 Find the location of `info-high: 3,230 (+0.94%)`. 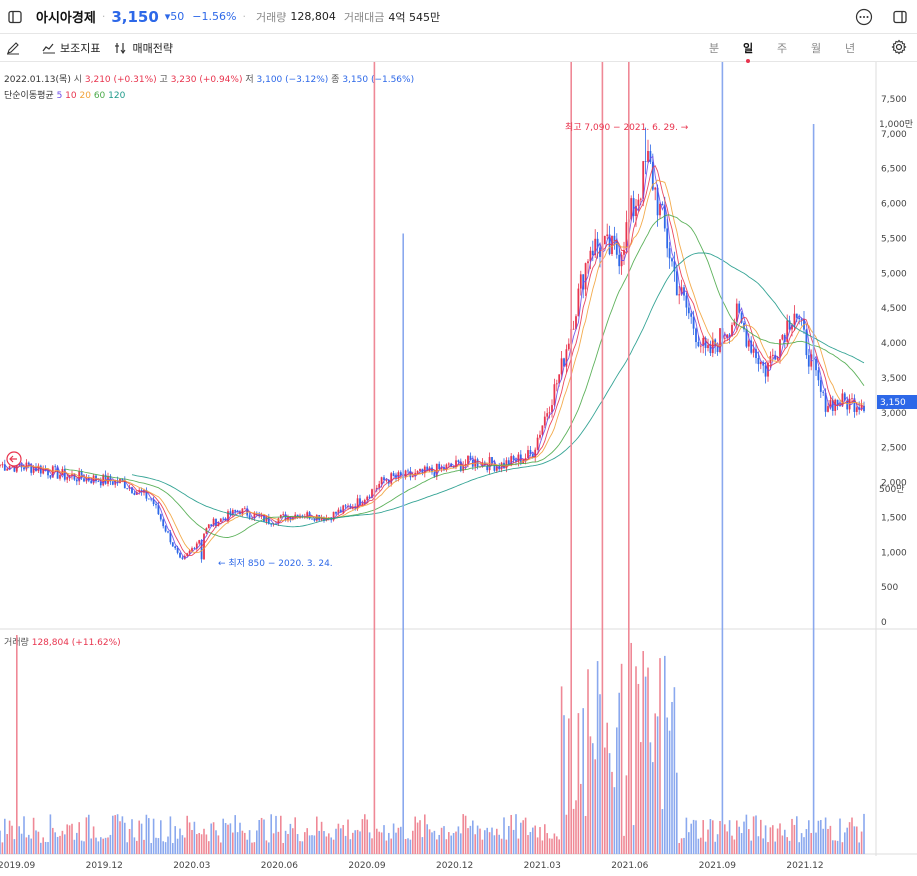

info-high: 3,230 (+0.94%) is located at coordinates (206, 80).